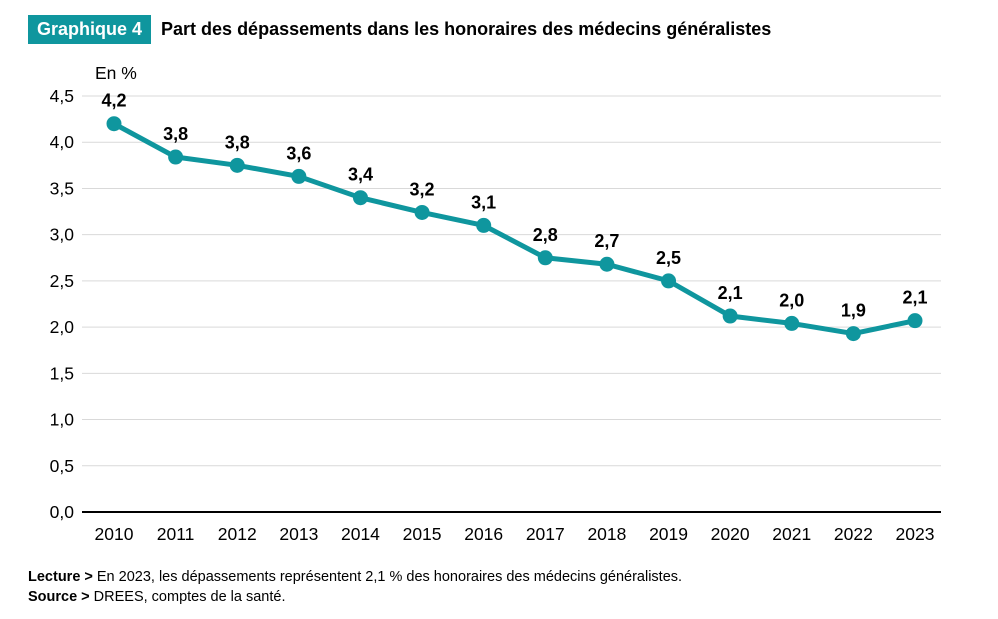  I want to click on x-tick-label: 2011, so click(176, 534).